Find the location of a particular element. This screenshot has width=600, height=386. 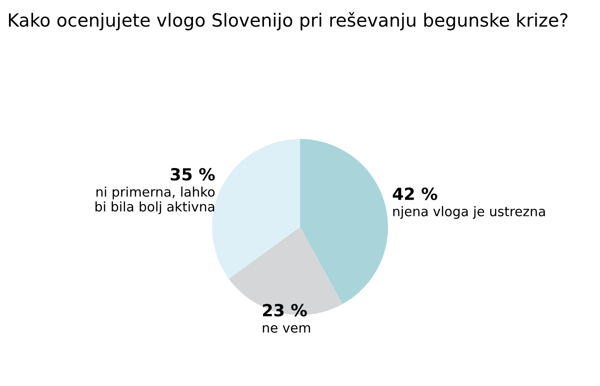

slice-label: ne vem is located at coordinates (286, 329).